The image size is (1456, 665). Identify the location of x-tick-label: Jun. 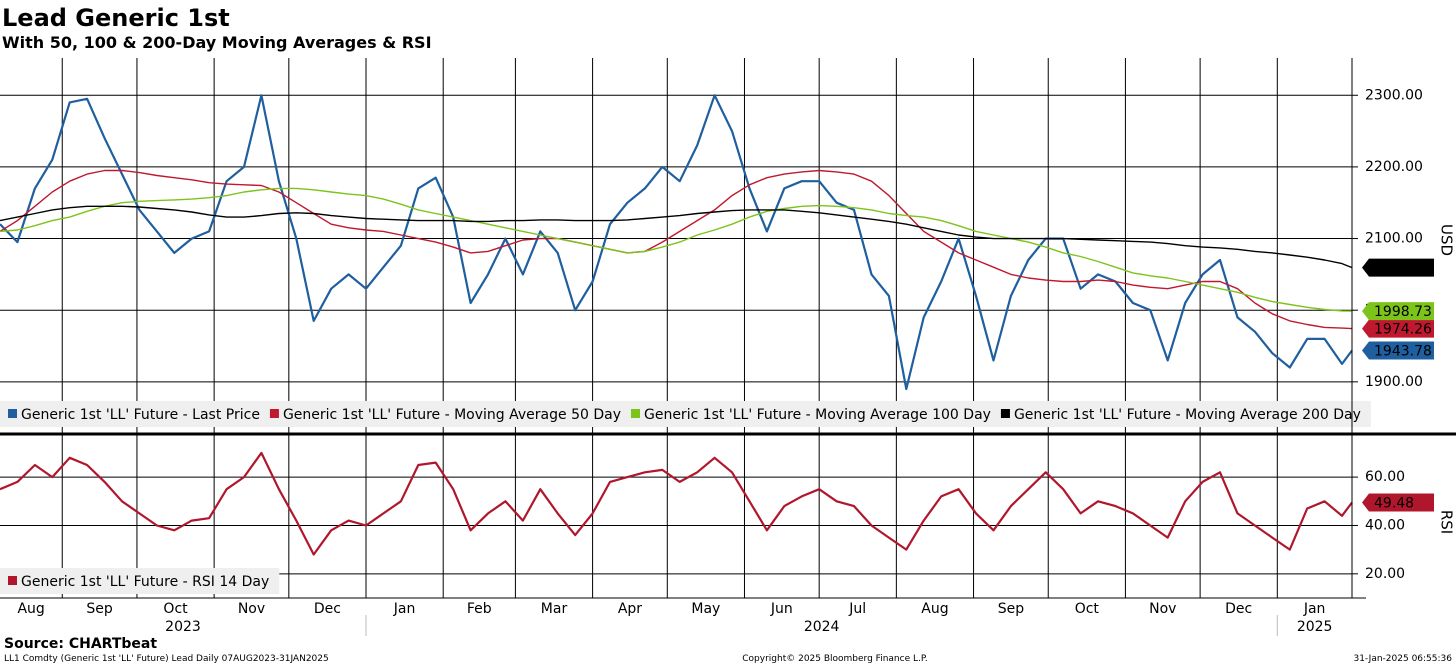
(781, 609).